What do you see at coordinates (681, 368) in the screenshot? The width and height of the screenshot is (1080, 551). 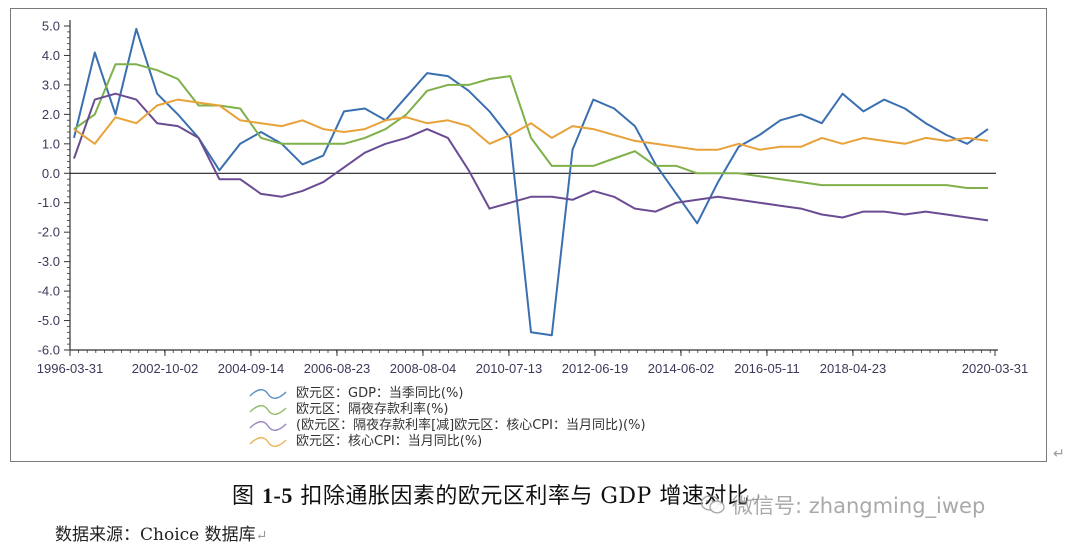 I see `x-tick-label: 2014-06-02` at bounding box center [681, 368].